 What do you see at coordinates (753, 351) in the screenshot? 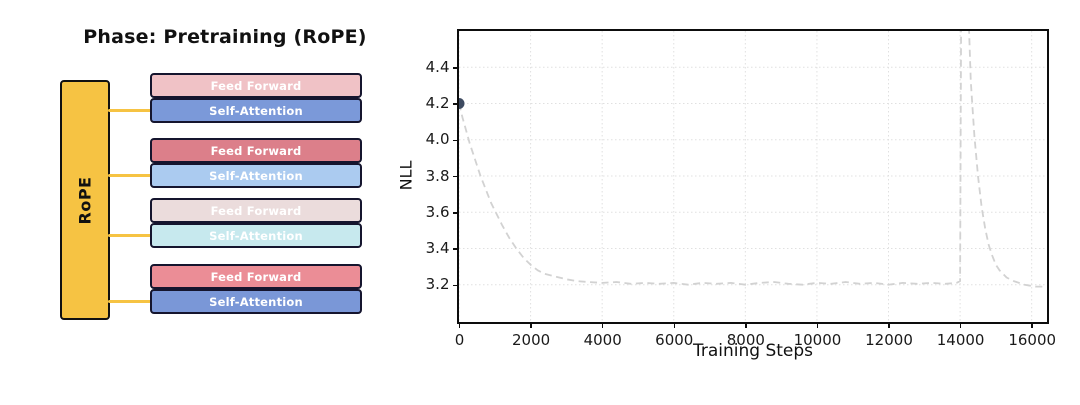
I see `x-axis-label: Training Steps` at bounding box center [753, 351].